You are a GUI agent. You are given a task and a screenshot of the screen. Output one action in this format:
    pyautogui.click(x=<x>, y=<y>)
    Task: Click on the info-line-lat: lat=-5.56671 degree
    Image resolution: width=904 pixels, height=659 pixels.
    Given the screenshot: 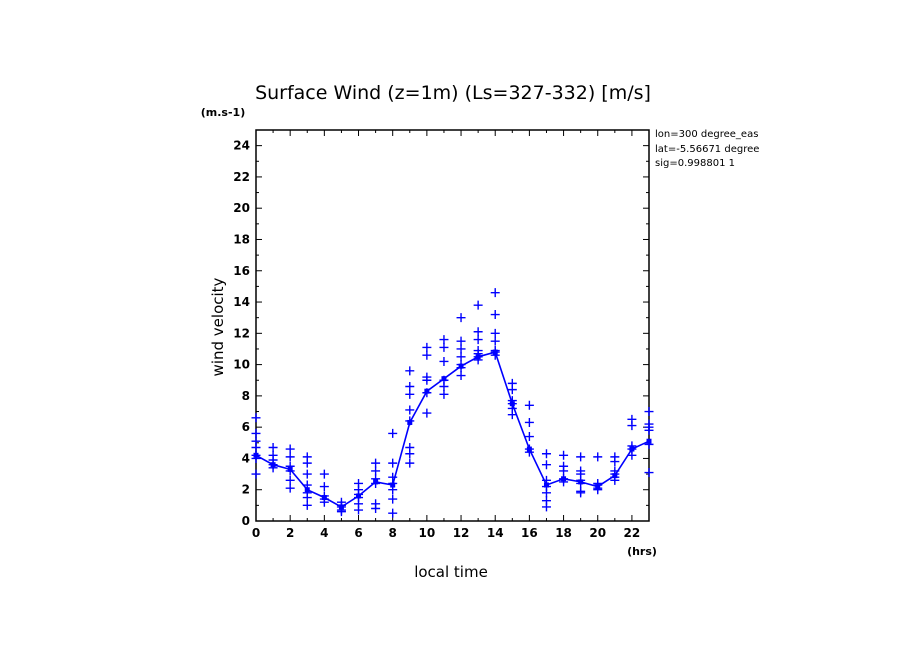 What is the action you would take?
    pyautogui.click(x=707, y=149)
    